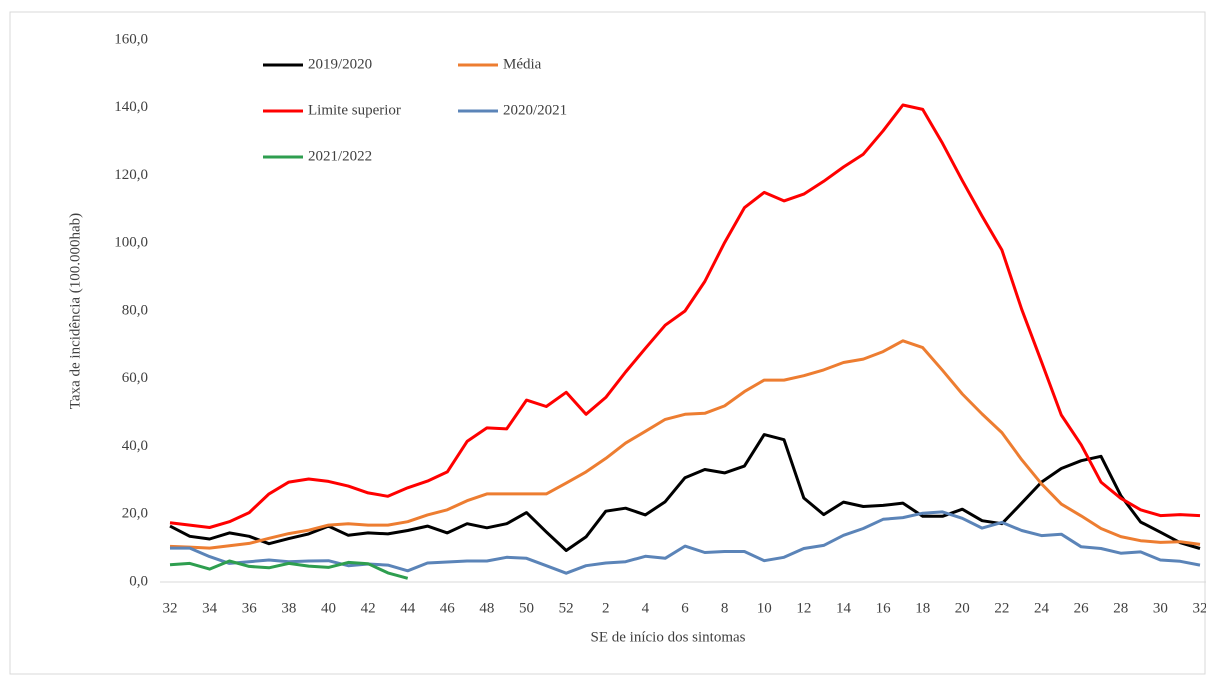 The height and width of the screenshot is (675, 1206). I want to click on x-tick-label: 42, so click(368, 608).